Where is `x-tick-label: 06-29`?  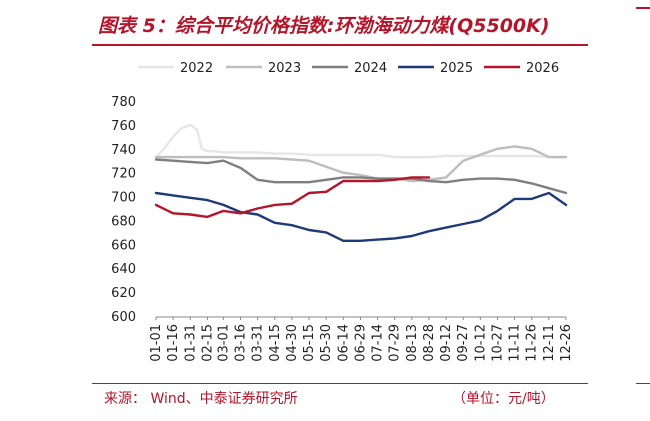 x-tick-label: 06-29 is located at coordinates (360, 343).